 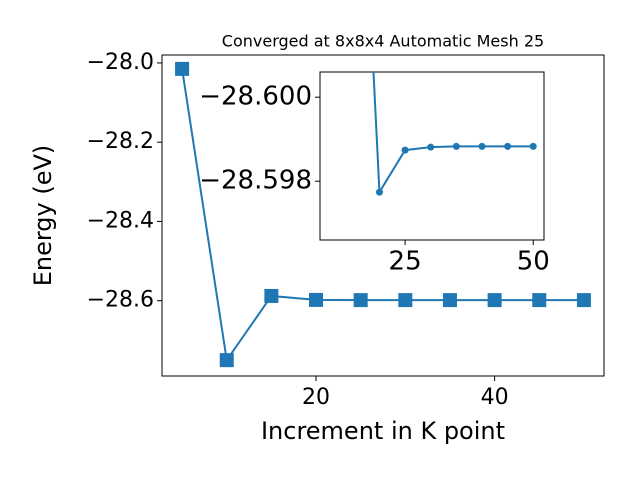 What do you see at coordinates (120, 141) in the screenshot?
I see `y-tick-label: −28.2` at bounding box center [120, 141].